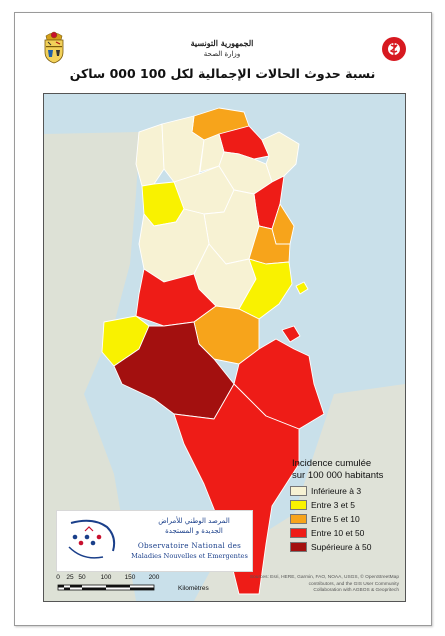 The width and height of the screenshot is (445, 636). Describe the element at coordinates (58, 577) in the screenshot. I see `scale-tick-label: 0` at that location.